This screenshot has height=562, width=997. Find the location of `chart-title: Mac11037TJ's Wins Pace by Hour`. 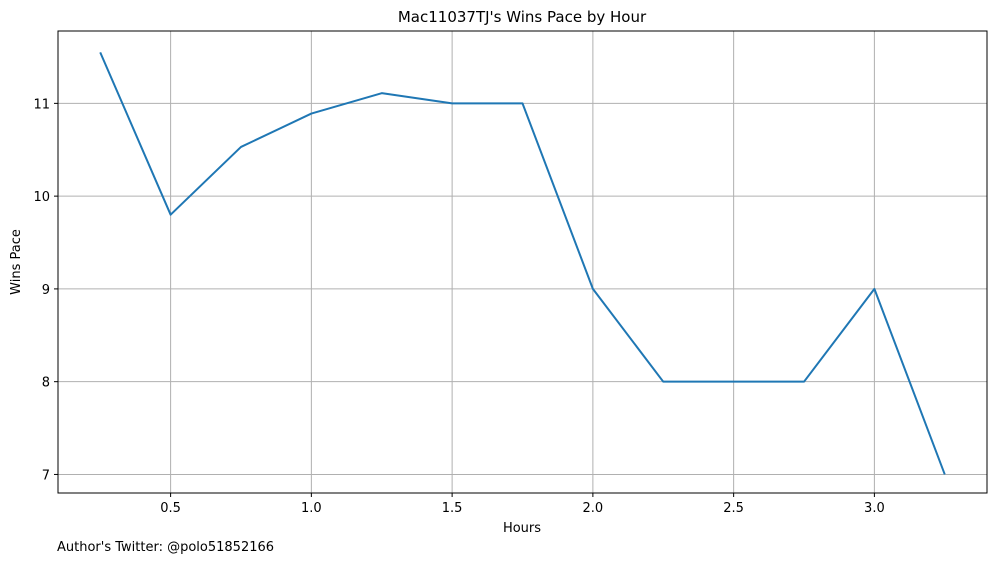

chart-title: Mac11037TJ's Wins Pace by Hour is located at coordinates (522, 17).